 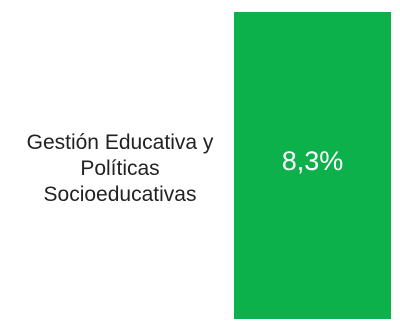 What do you see at coordinates (312, 161) in the screenshot?
I see `bar-value-label: 8,3%` at bounding box center [312, 161].